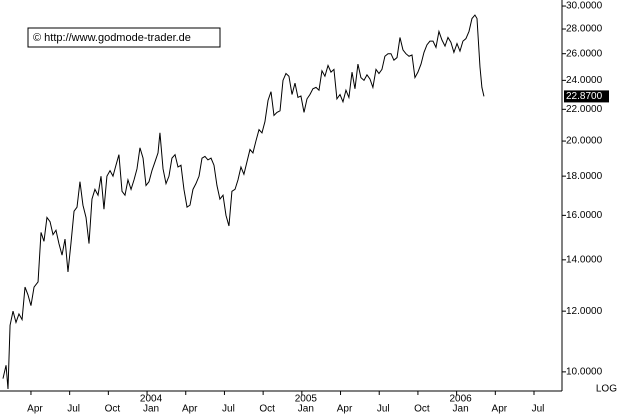 The height and width of the screenshot is (415, 621). What do you see at coordinates (584, 109) in the screenshot?
I see `y-tick-label: 22.0000` at bounding box center [584, 109].